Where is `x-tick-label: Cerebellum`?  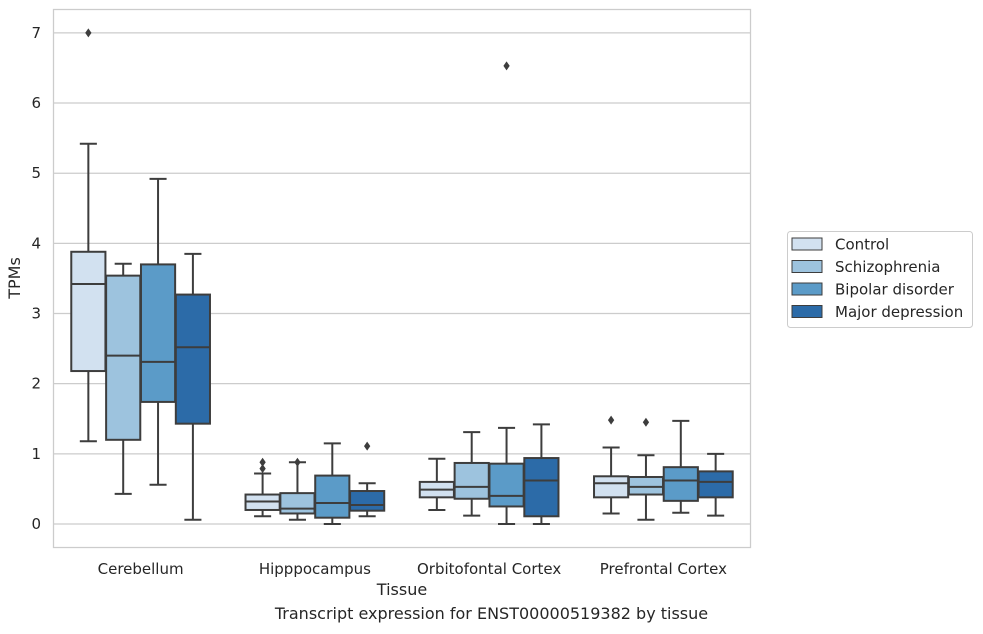 x-tick-label: Cerebellum is located at coordinates (141, 569).